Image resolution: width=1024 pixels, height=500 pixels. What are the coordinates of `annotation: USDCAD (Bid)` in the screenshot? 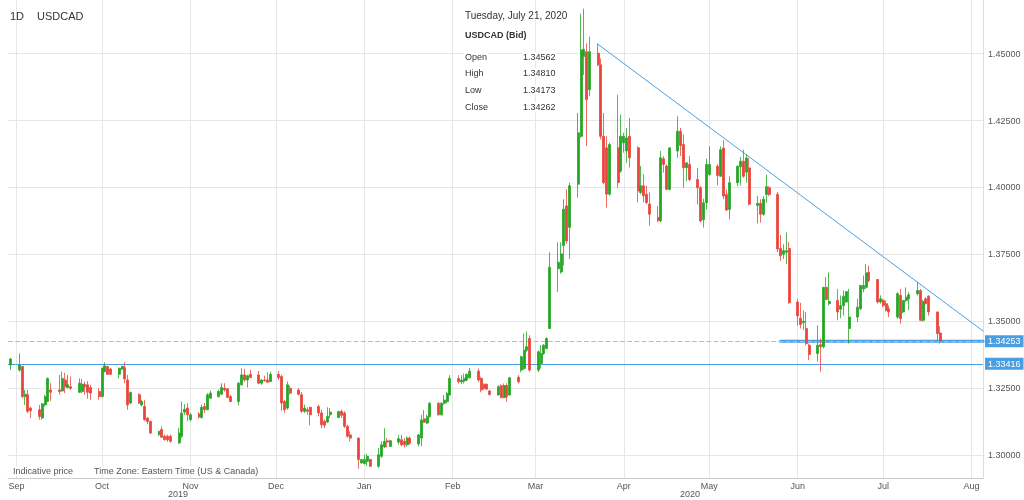 It's located at (496, 34).